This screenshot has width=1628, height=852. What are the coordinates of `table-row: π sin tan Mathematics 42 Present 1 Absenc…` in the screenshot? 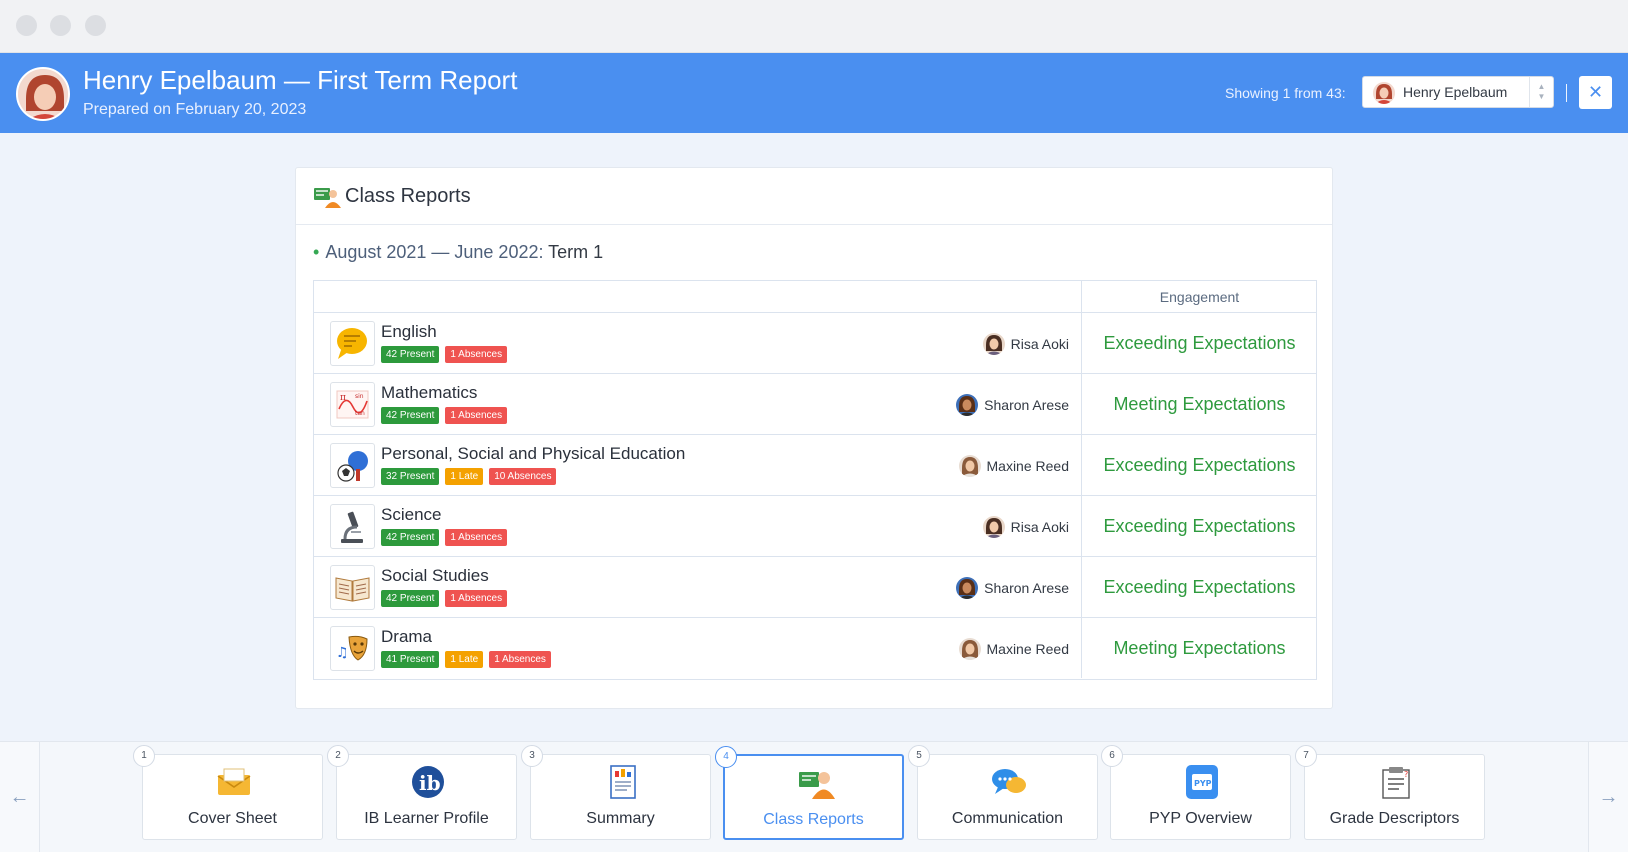 It's located at (815, 404).